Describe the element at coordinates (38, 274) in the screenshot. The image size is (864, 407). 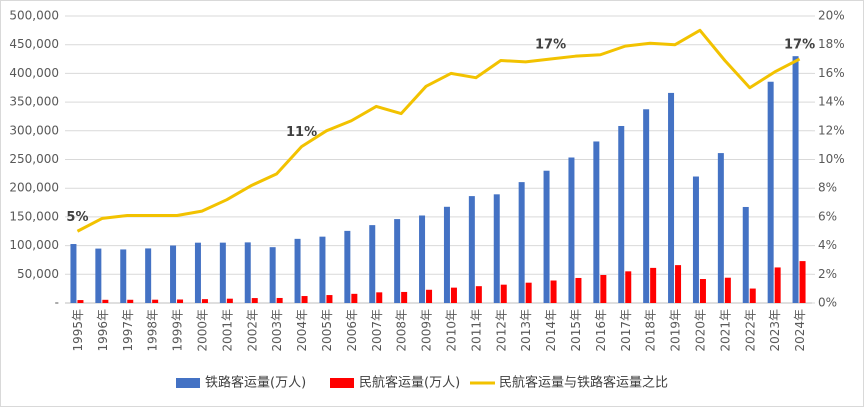
I see `y-tick-label: 50,000` at that location.